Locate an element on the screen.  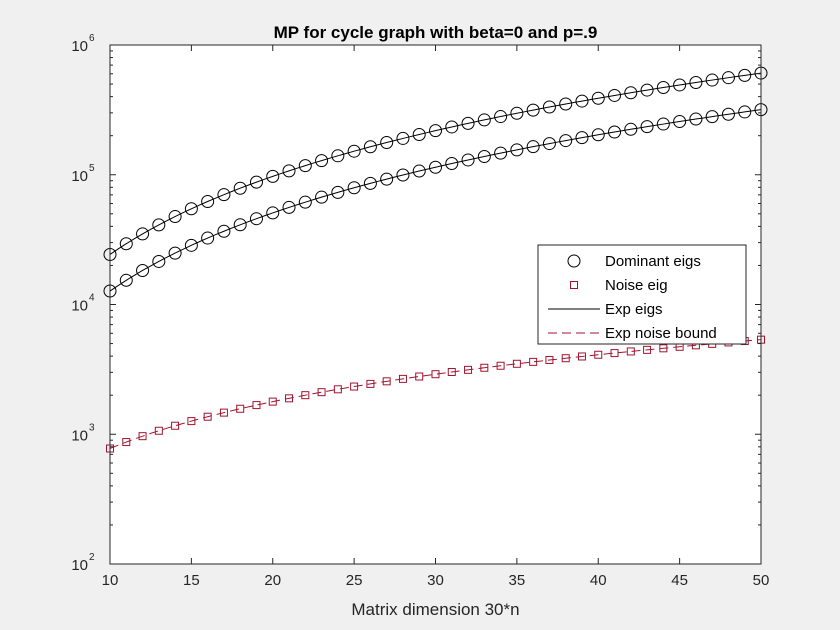
x-axis-label: Matrix dimension 30*n is located at coordinates (435, 609).